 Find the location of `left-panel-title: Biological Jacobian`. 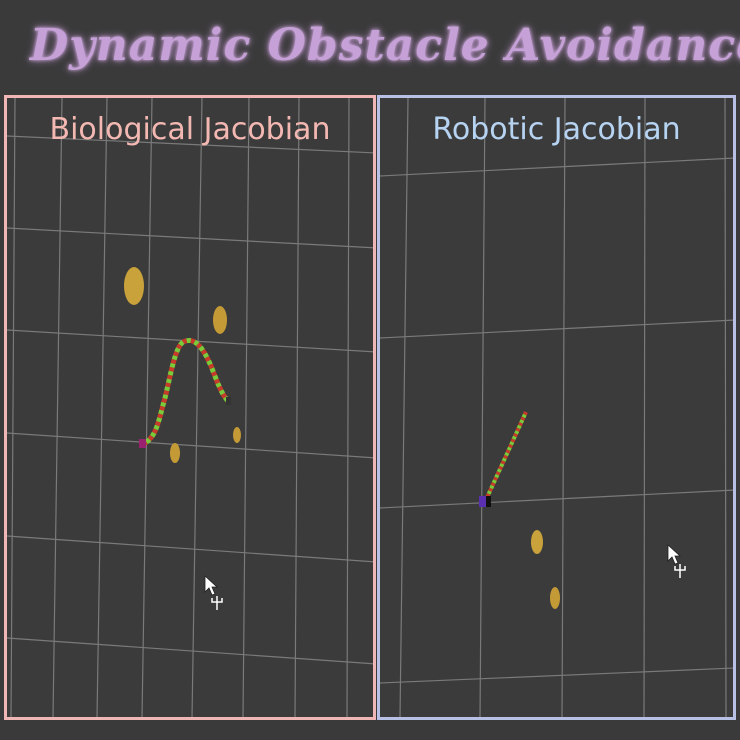

left-panel-title: Biological Jacobian is located at coordinates (190, 129).